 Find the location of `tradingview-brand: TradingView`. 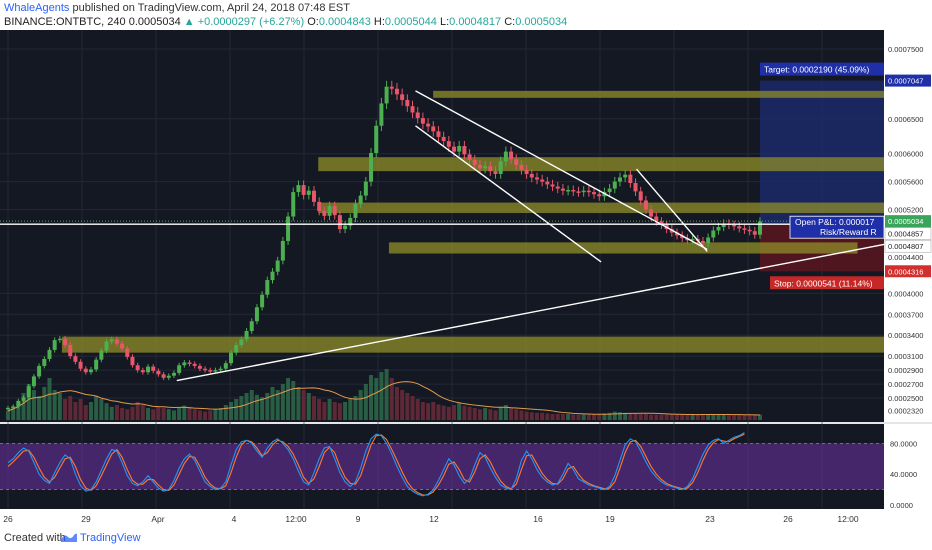

tradingview-brand: TradingView is located at coordinates (110, 538).